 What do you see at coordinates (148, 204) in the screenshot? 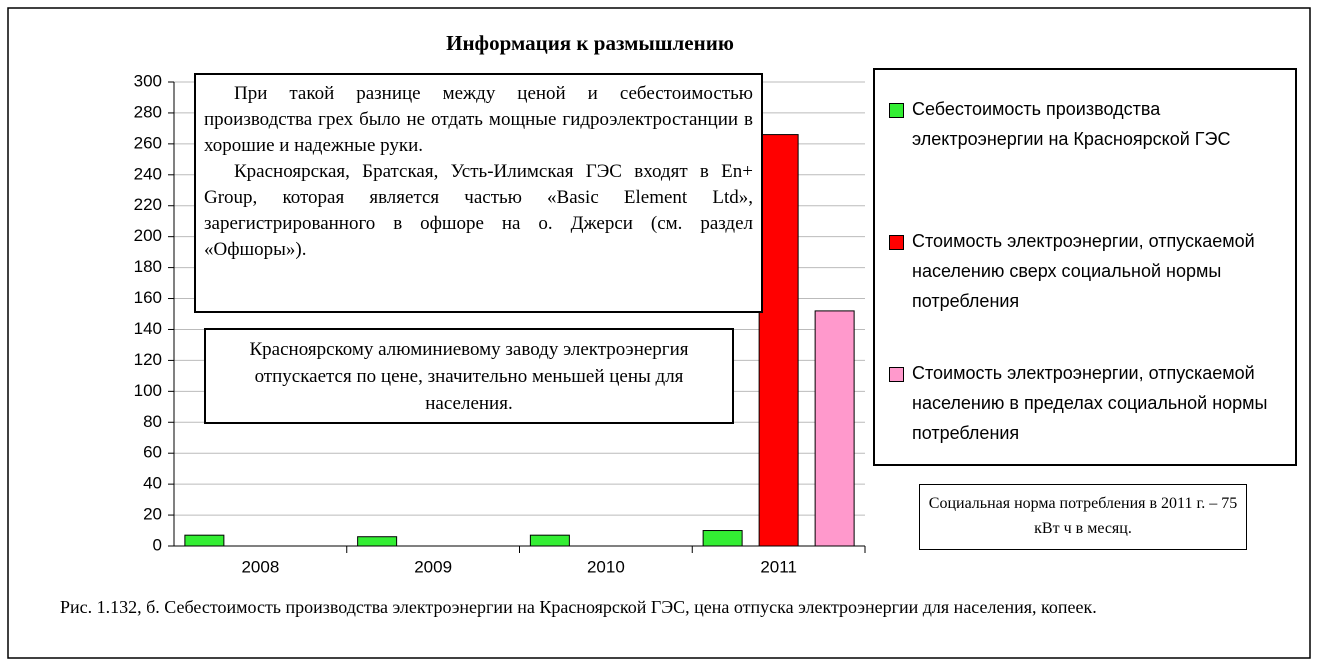
I see `y-tick-label: 220` at bounding box center [148, 204].